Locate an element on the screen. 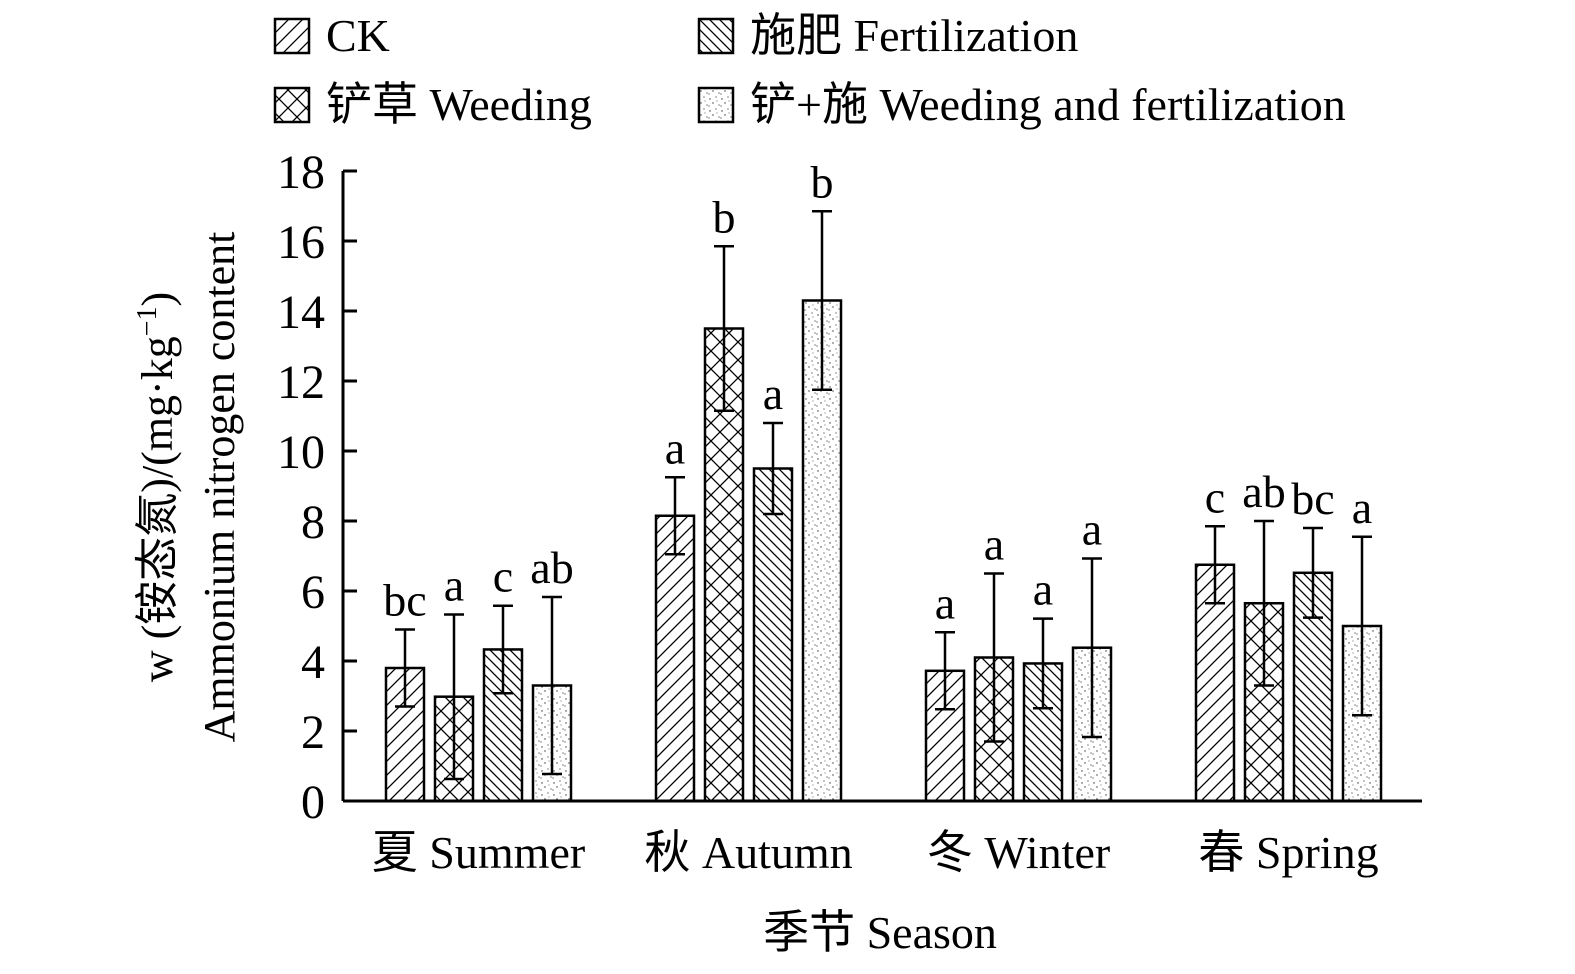 The image size is (1575, 974). legend-swatch-weeding is located at coordinates (292, 105).